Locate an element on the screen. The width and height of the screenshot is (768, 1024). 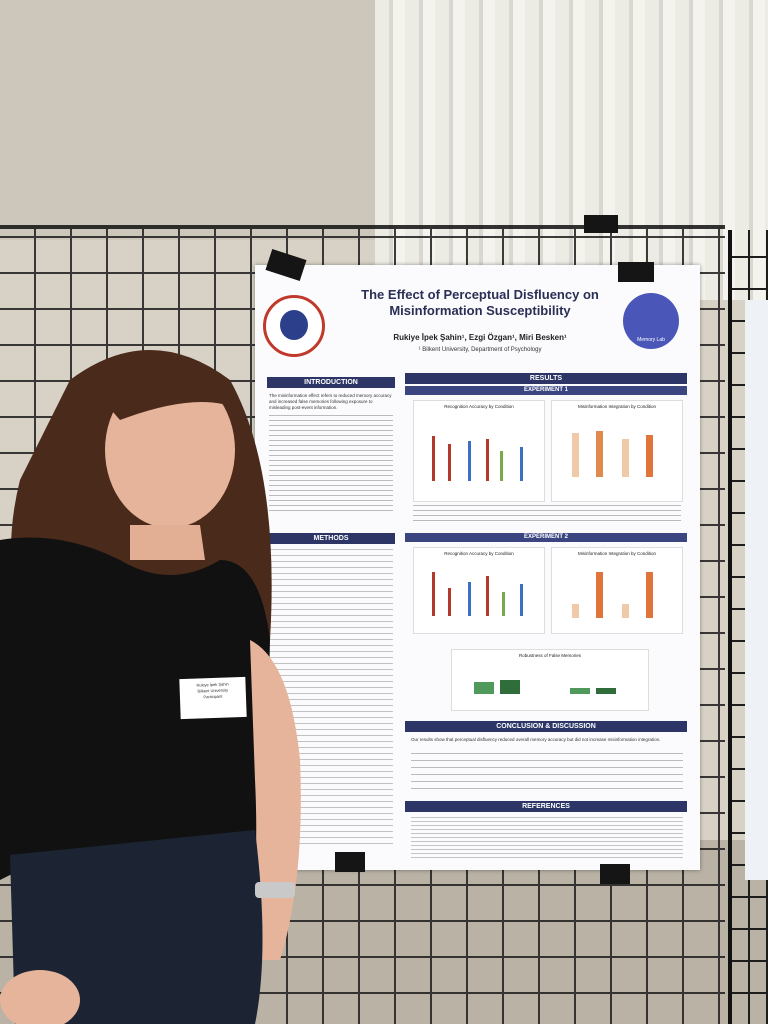
watch is located at coordinates (275, 890).